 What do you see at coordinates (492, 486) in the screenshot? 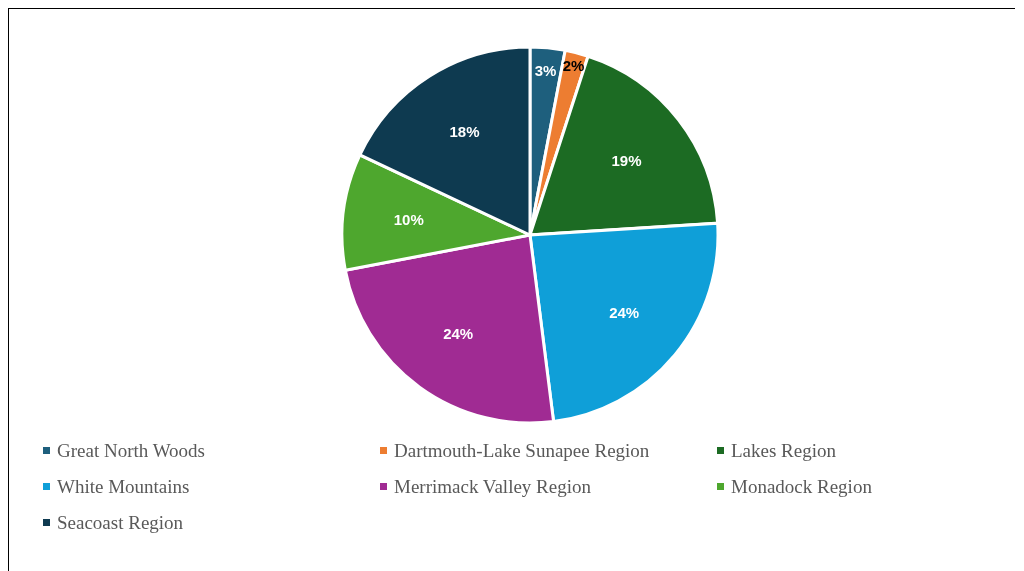
I see `legend-label: Merrimack Valley Region` at bounding box center [492, 486].